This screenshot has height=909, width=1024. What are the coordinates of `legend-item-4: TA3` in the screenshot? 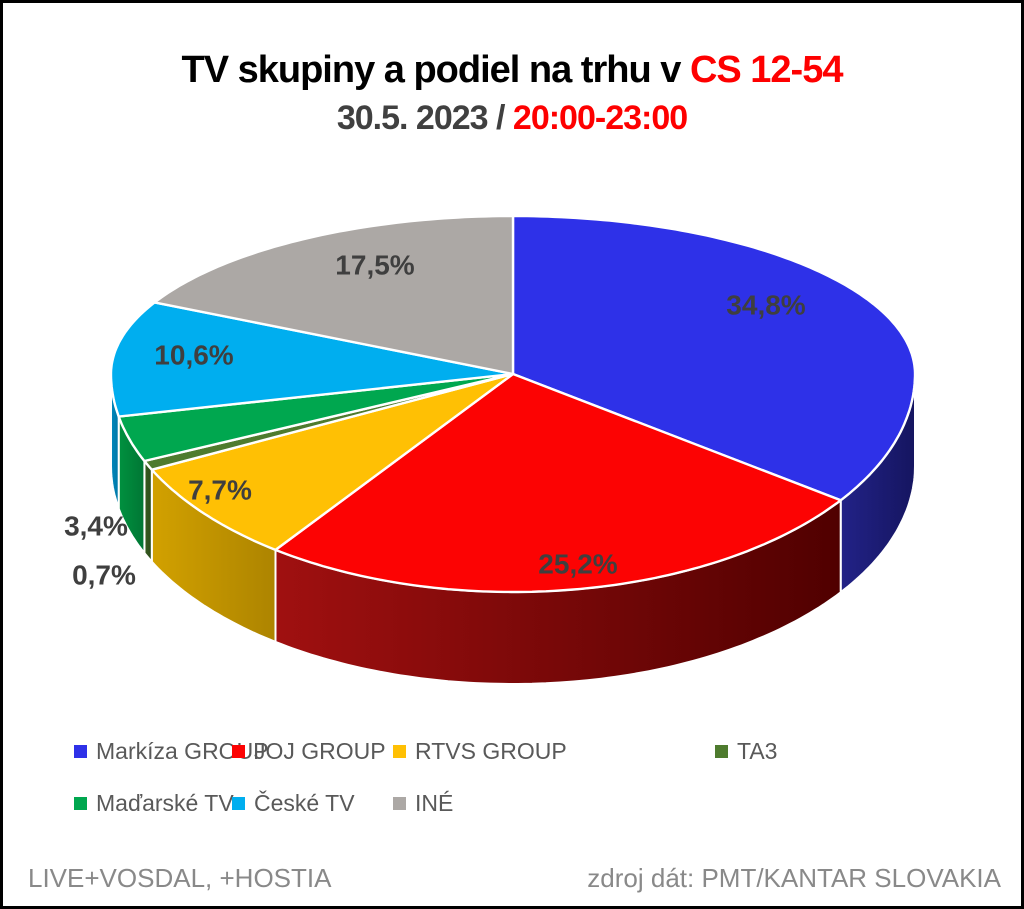 It's located at (746, 751).